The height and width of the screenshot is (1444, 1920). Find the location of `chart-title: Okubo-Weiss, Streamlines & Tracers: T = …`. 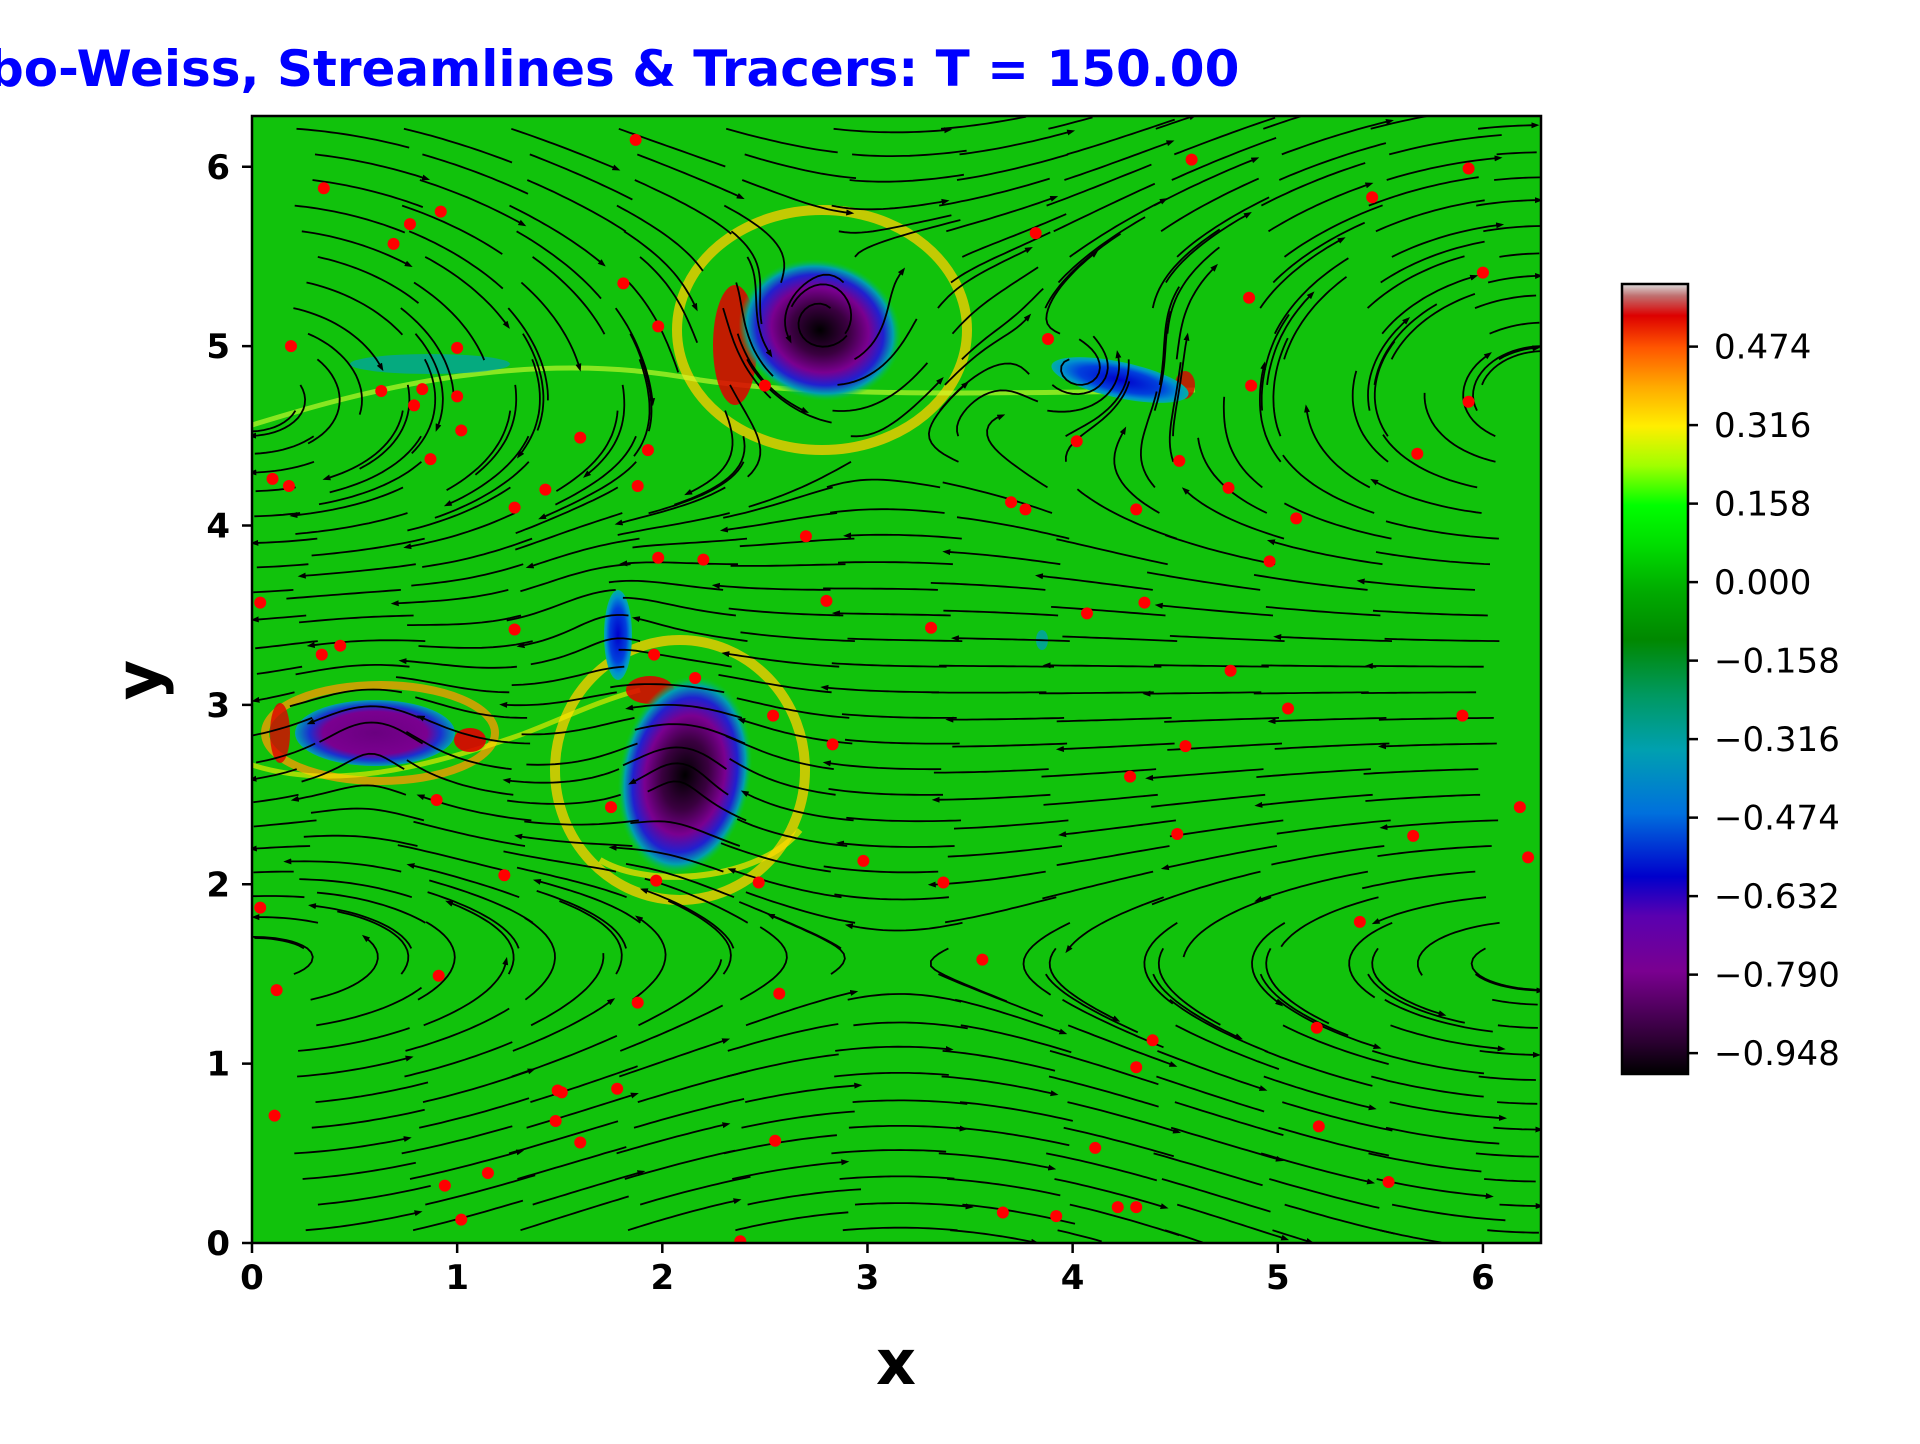

chart-title: Okubo-Weiss, Streamlines & Tracers: T = … is located at coordinates (619, 69).